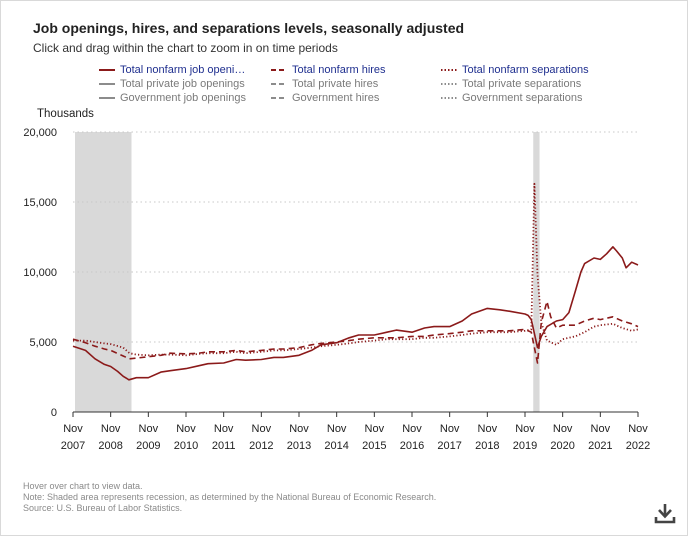 This screenshot has width=690, height=538. What do you see at coordinates (665, 513) in the screenshot?
I see `download-icon` at bounding box center [665, 513].